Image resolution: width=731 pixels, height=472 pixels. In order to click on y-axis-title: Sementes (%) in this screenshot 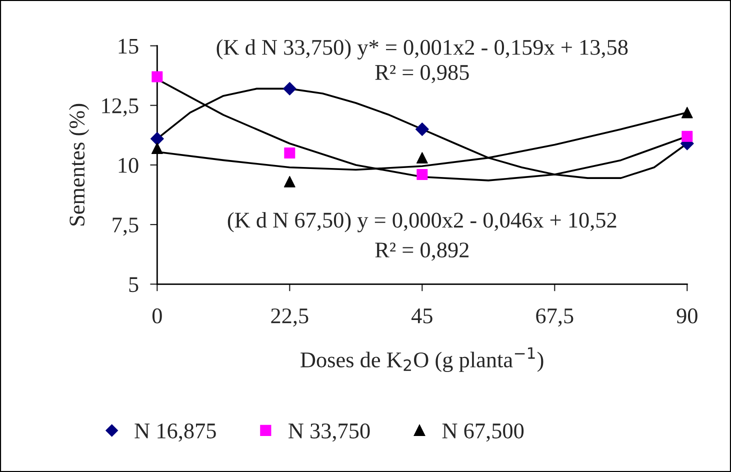, I will do `click(79, 165)`.